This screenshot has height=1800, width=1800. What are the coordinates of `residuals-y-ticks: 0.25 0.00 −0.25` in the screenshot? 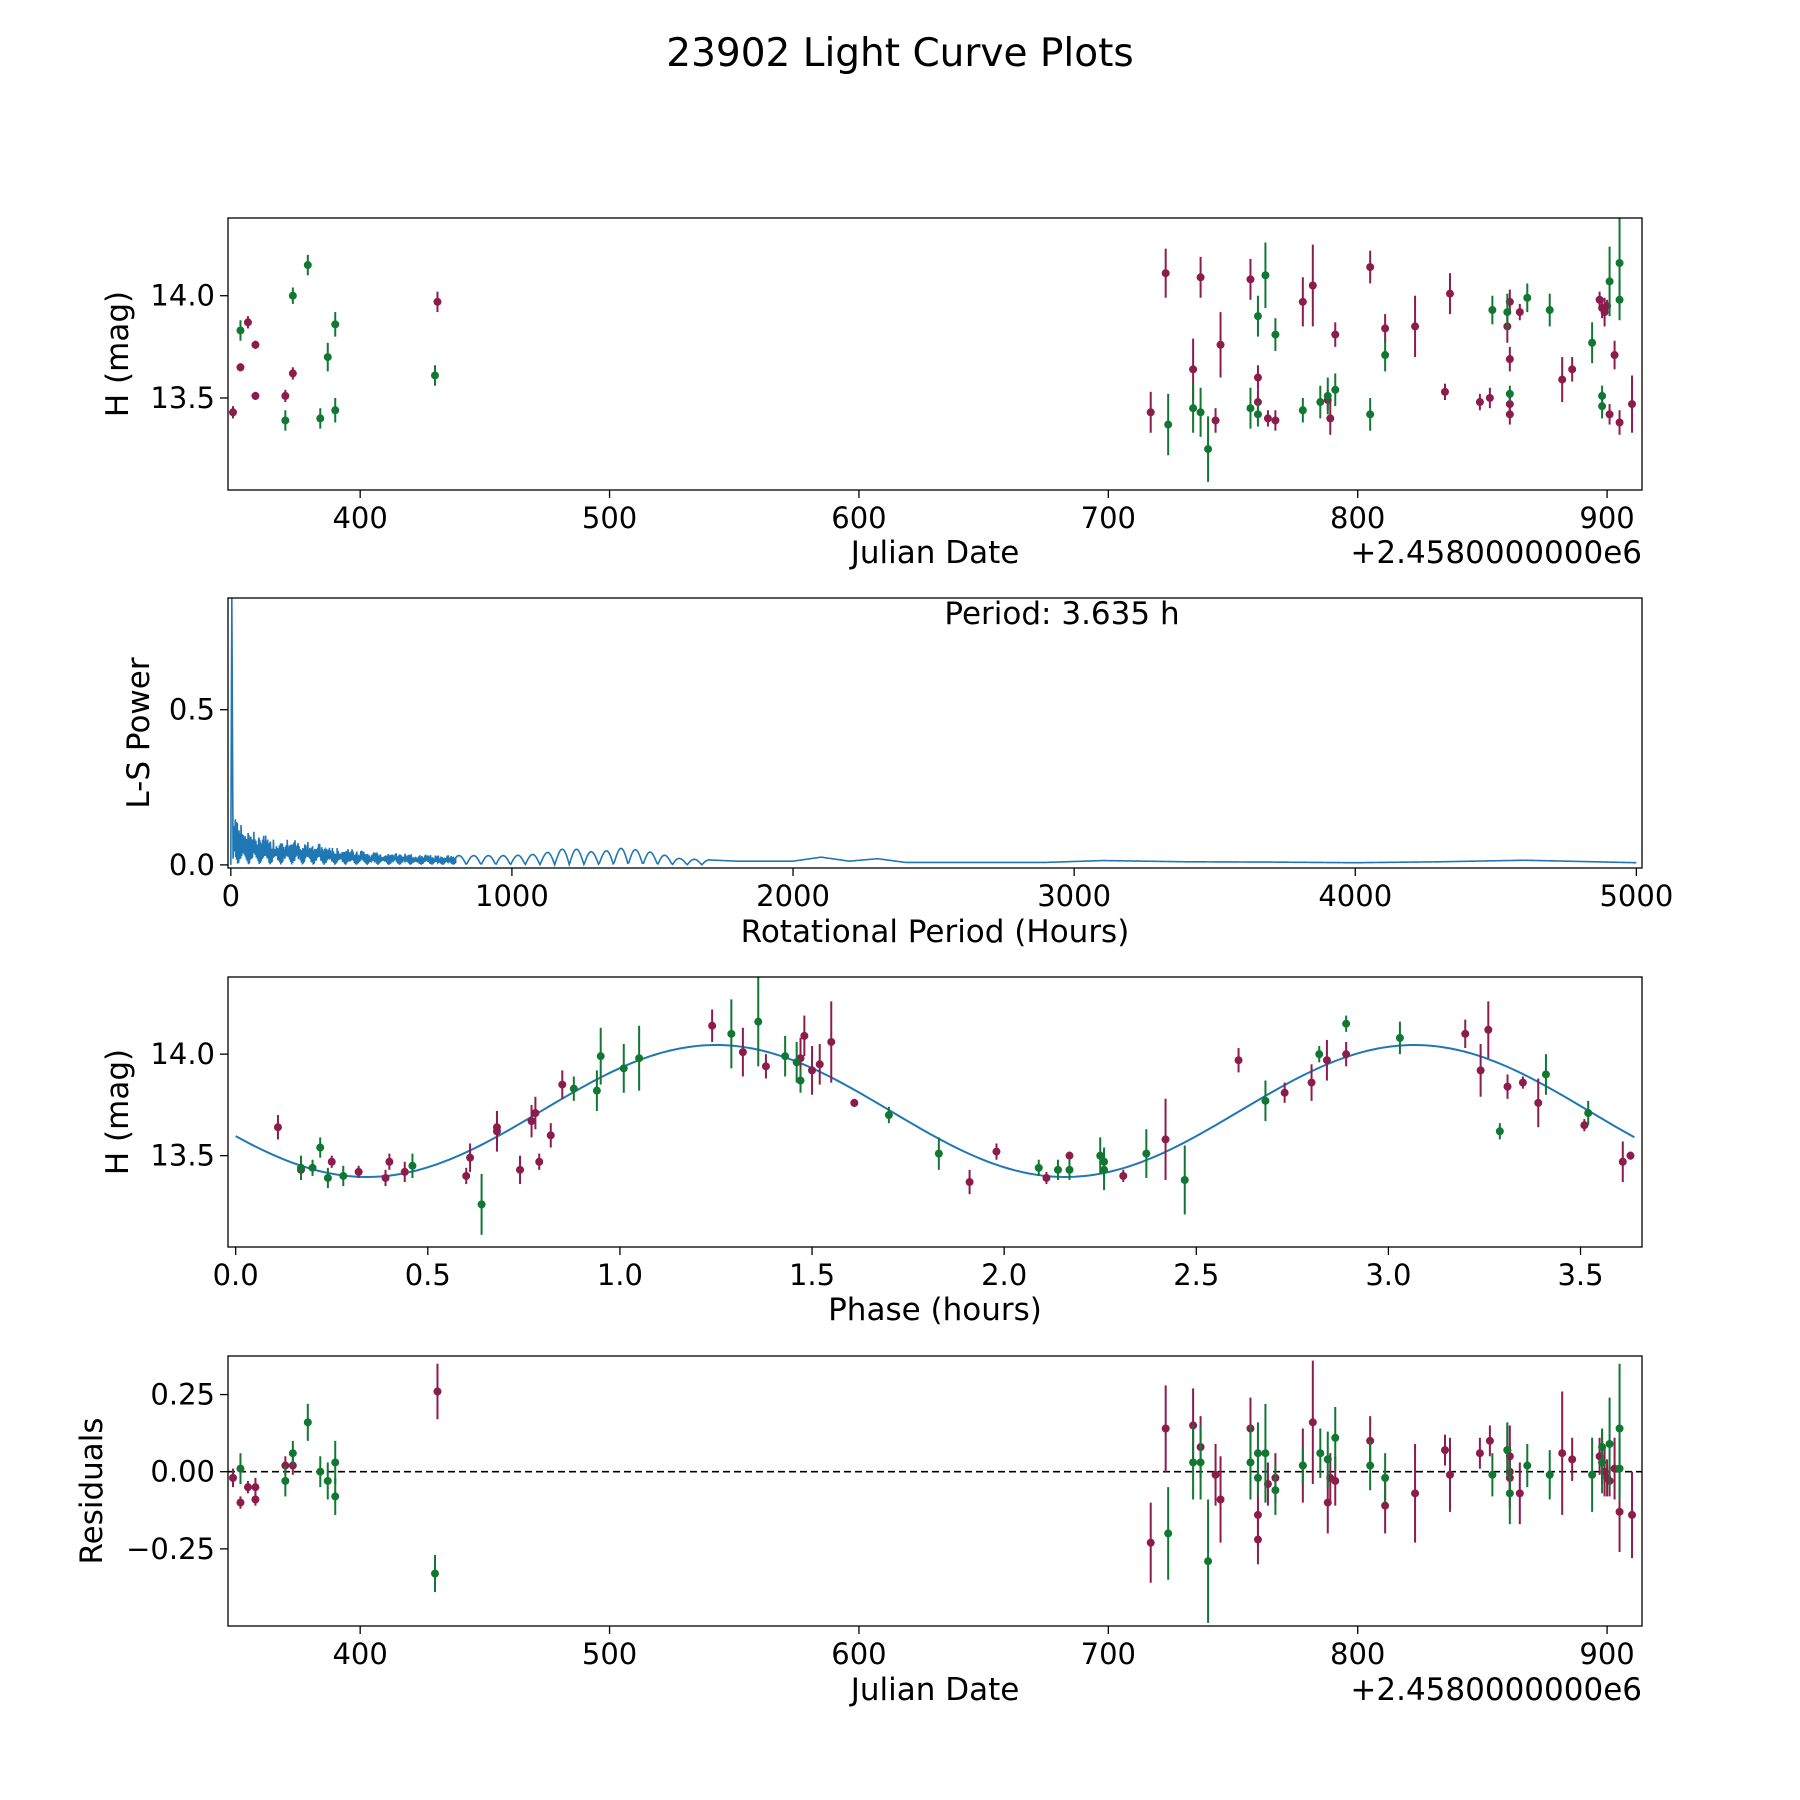 It's located at (177, 1472).